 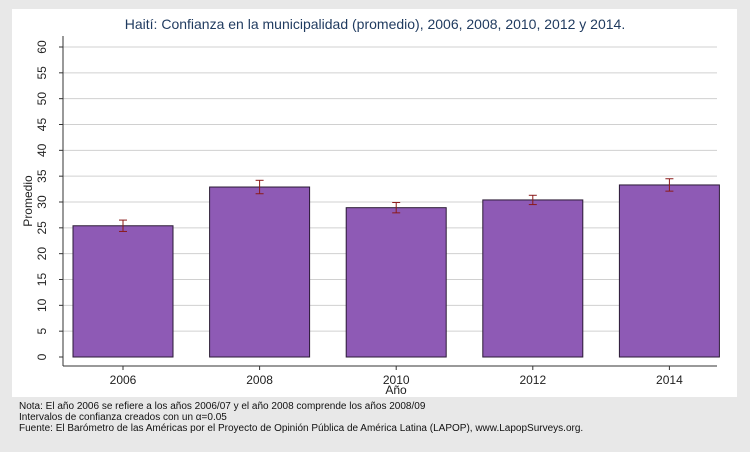 What do you see at coordinates (28, 201) in the screenshot?
I see `y-axis-title: Promedio` at bounding box center [28, 201].